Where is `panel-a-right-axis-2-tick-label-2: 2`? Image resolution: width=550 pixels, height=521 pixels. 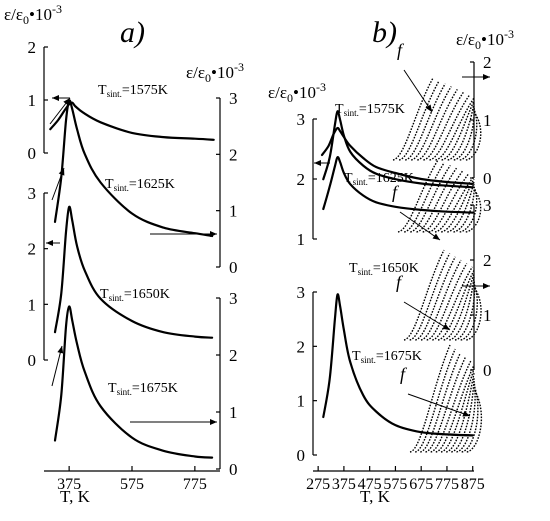
panel-a-right-axis-2-tick-label-2: 2 is located at coordinates (233, 355).